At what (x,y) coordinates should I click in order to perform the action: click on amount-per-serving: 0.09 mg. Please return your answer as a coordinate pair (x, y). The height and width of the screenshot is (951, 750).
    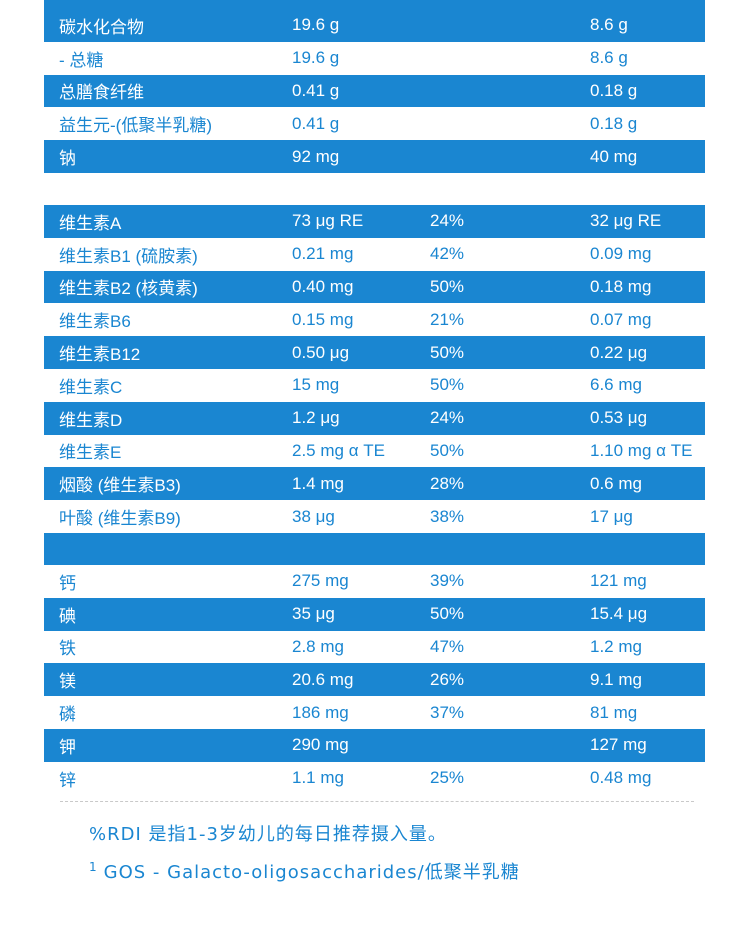
    Looking at the image, I should click on (621, 254).